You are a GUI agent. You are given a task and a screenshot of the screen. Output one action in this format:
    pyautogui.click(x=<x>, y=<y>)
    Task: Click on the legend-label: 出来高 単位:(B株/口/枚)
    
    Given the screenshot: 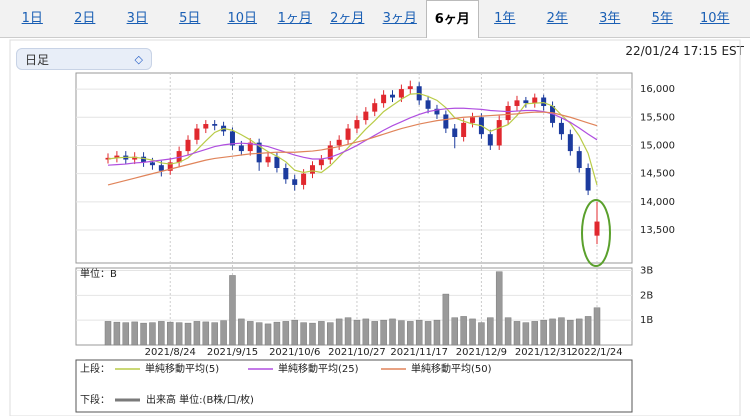 What is the action you would take?
    pyautogui.click(x=200, y=399)
    